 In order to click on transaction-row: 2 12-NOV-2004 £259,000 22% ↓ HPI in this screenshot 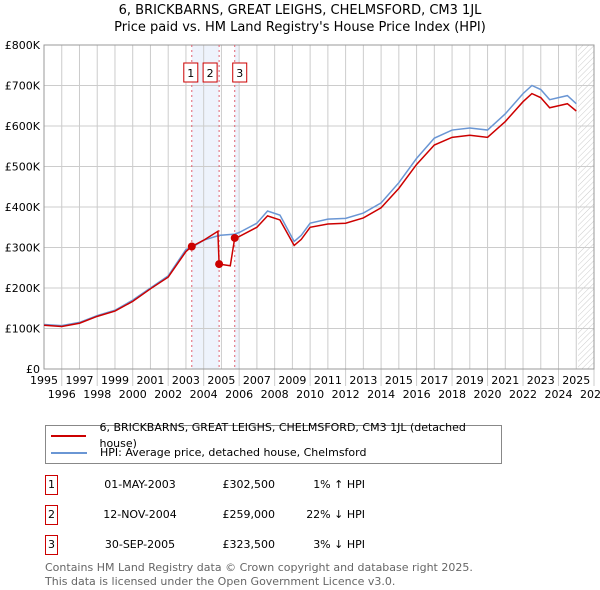, I will do `click(245, 515)`.